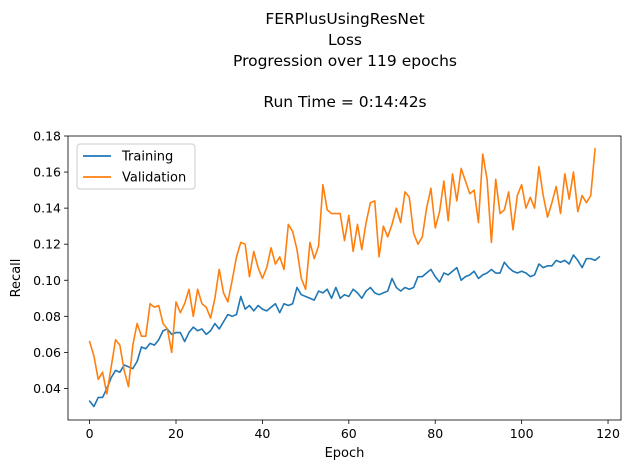 The height and width of the screenshot is (470, 630). I want to click on y-tick-label: 0.16, so click(47, 172).